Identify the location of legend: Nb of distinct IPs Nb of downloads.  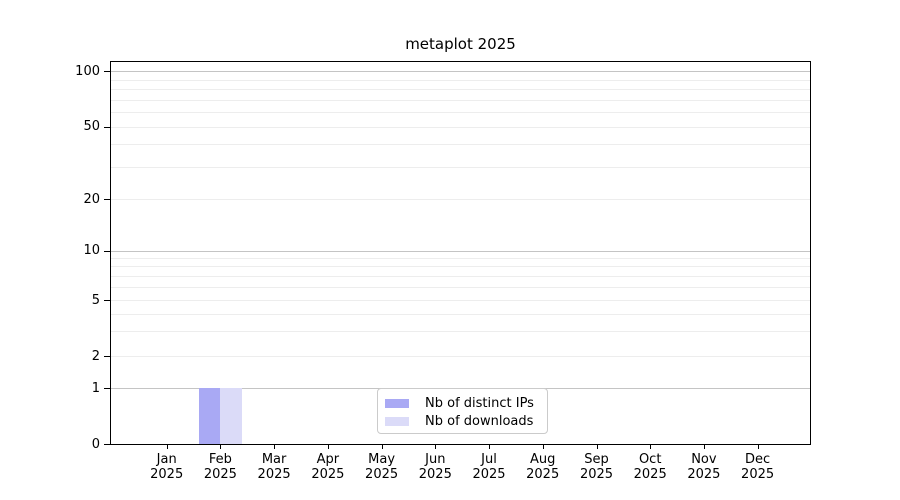
(462, 411).